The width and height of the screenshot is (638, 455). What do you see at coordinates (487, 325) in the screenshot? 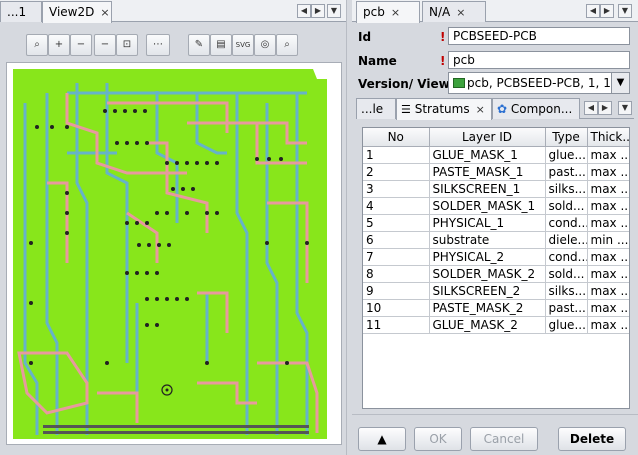
I see `layer-id: GLUE_MASK_2` at bounding box center [487, 325].